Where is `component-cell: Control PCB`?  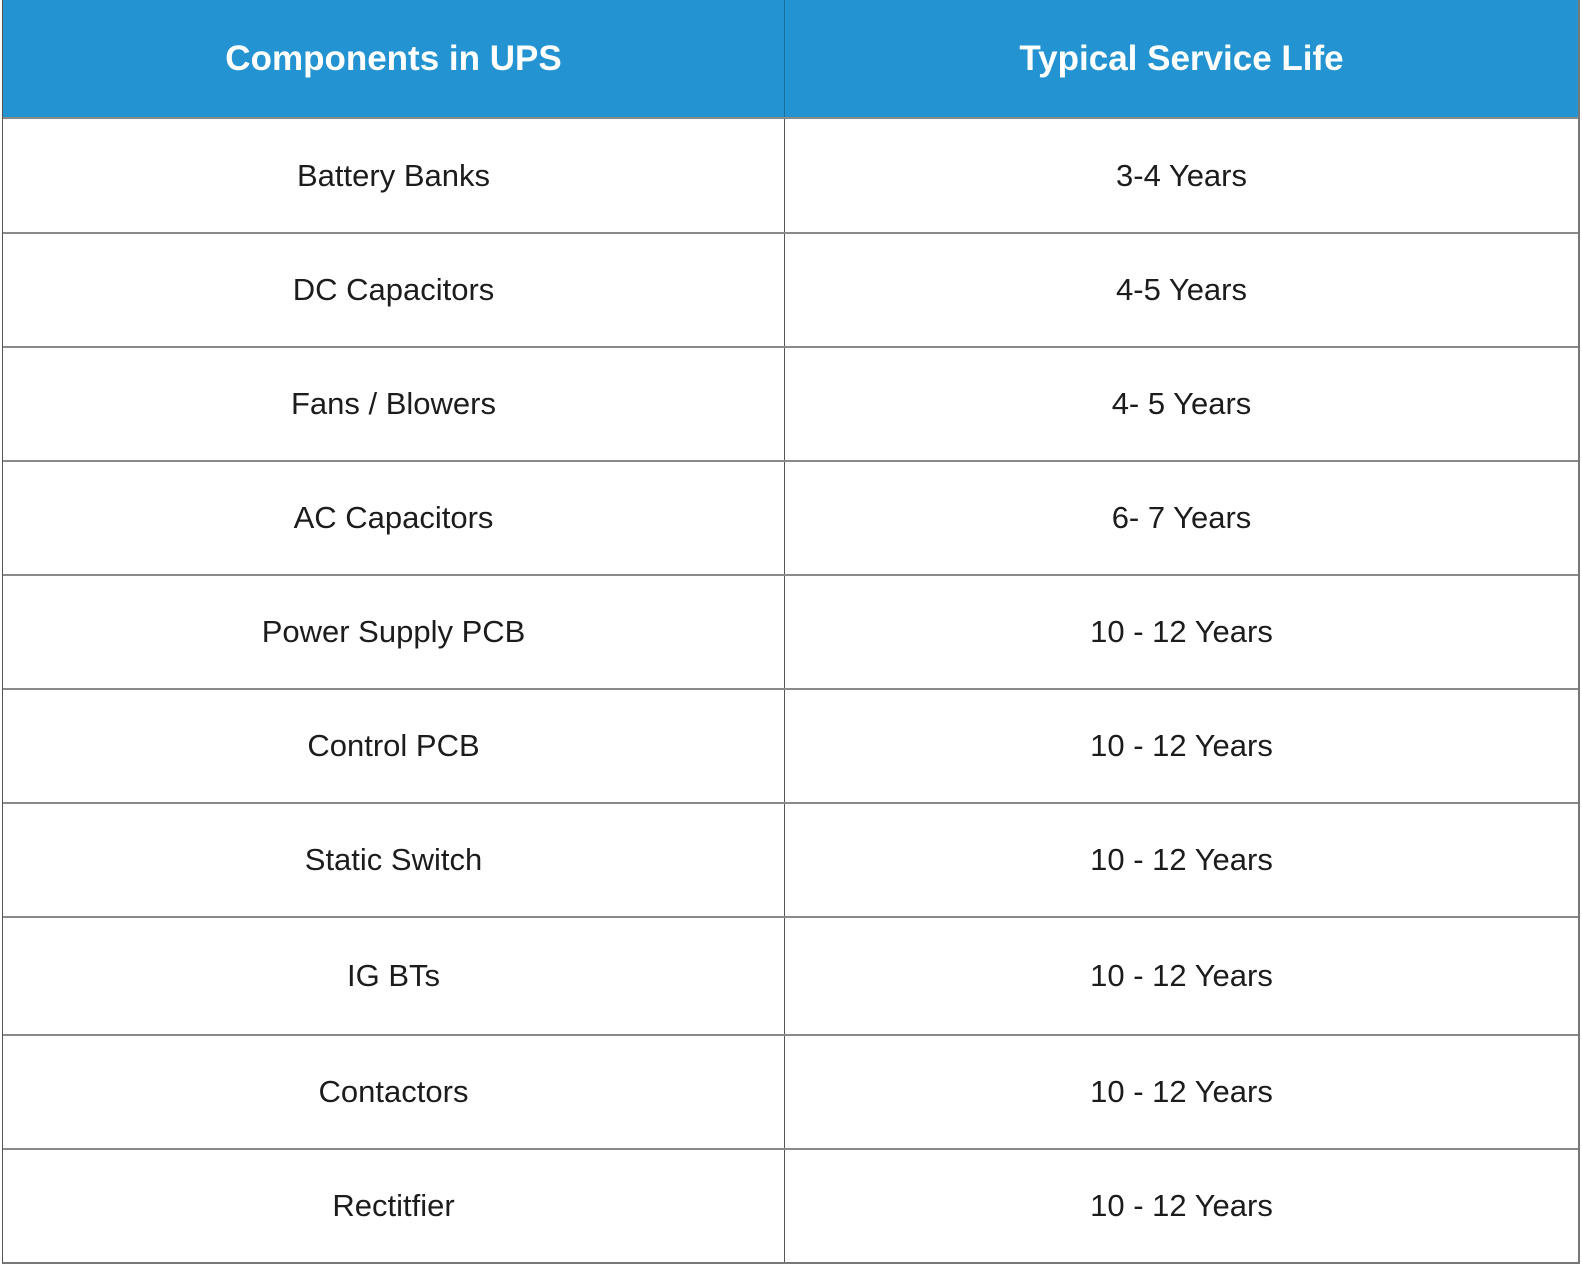 component-cell: Control PCB is located at coordinates (394, 746).